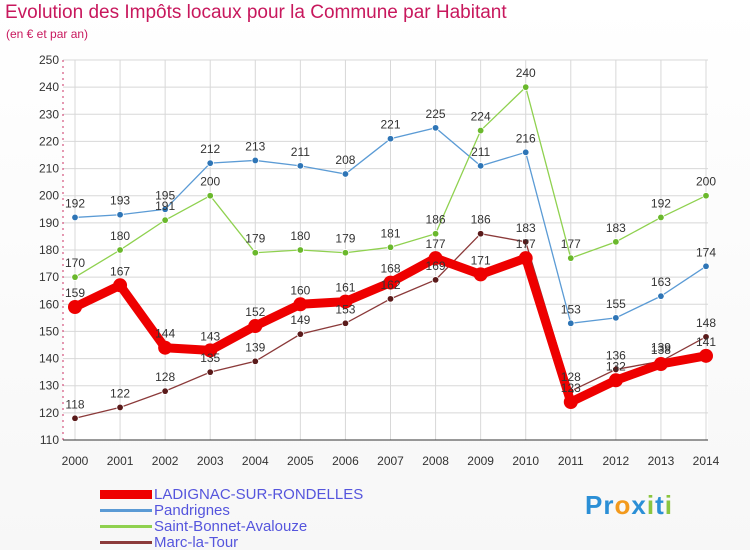  Describe the element at coordinates (480, 152) in the screenshot. I see `data-label-1: 211` at that location.